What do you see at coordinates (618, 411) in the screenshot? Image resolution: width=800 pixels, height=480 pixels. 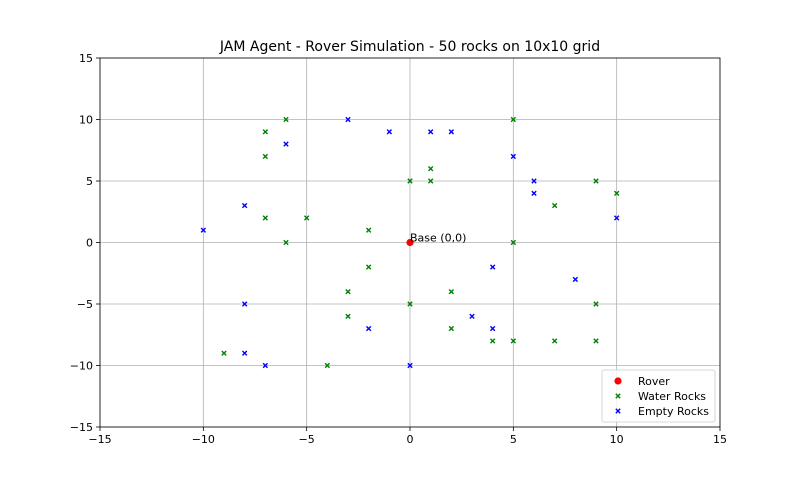 I see `legend-empty-marker` at bounding box center [618, 411].